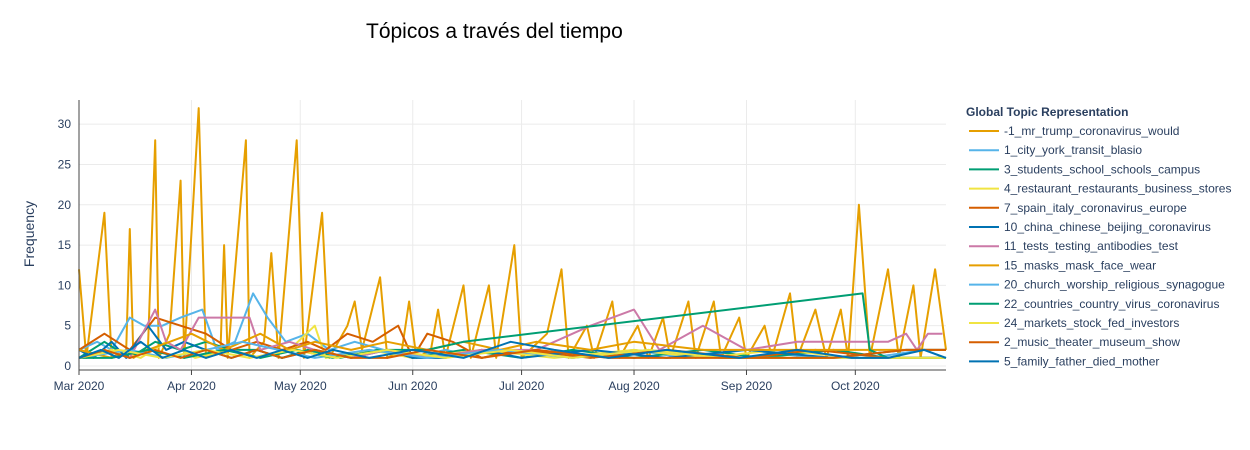 The height and width of the screenshot is (450, 1250). Describe the element at coordinates (1095, 208) in the screenshot. I see `legend-label: 7_spain_italy_coronavirus_europe` at that location.